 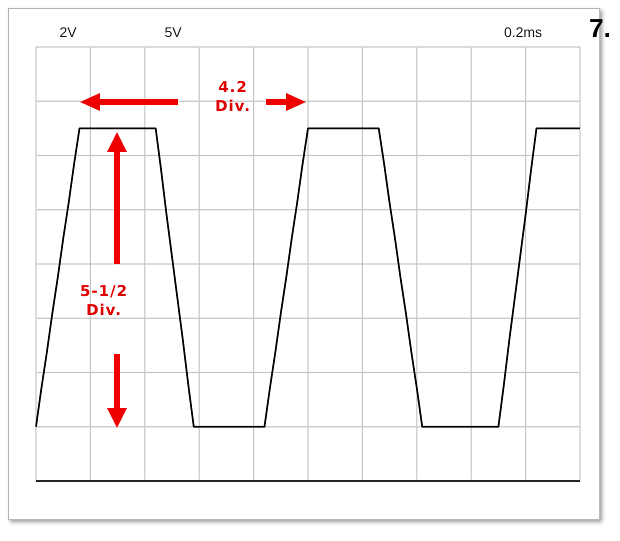 What do you see at coordinates (68, 33) in the screenshot?
I see `text: 2V` at bounding box center [68, 33].